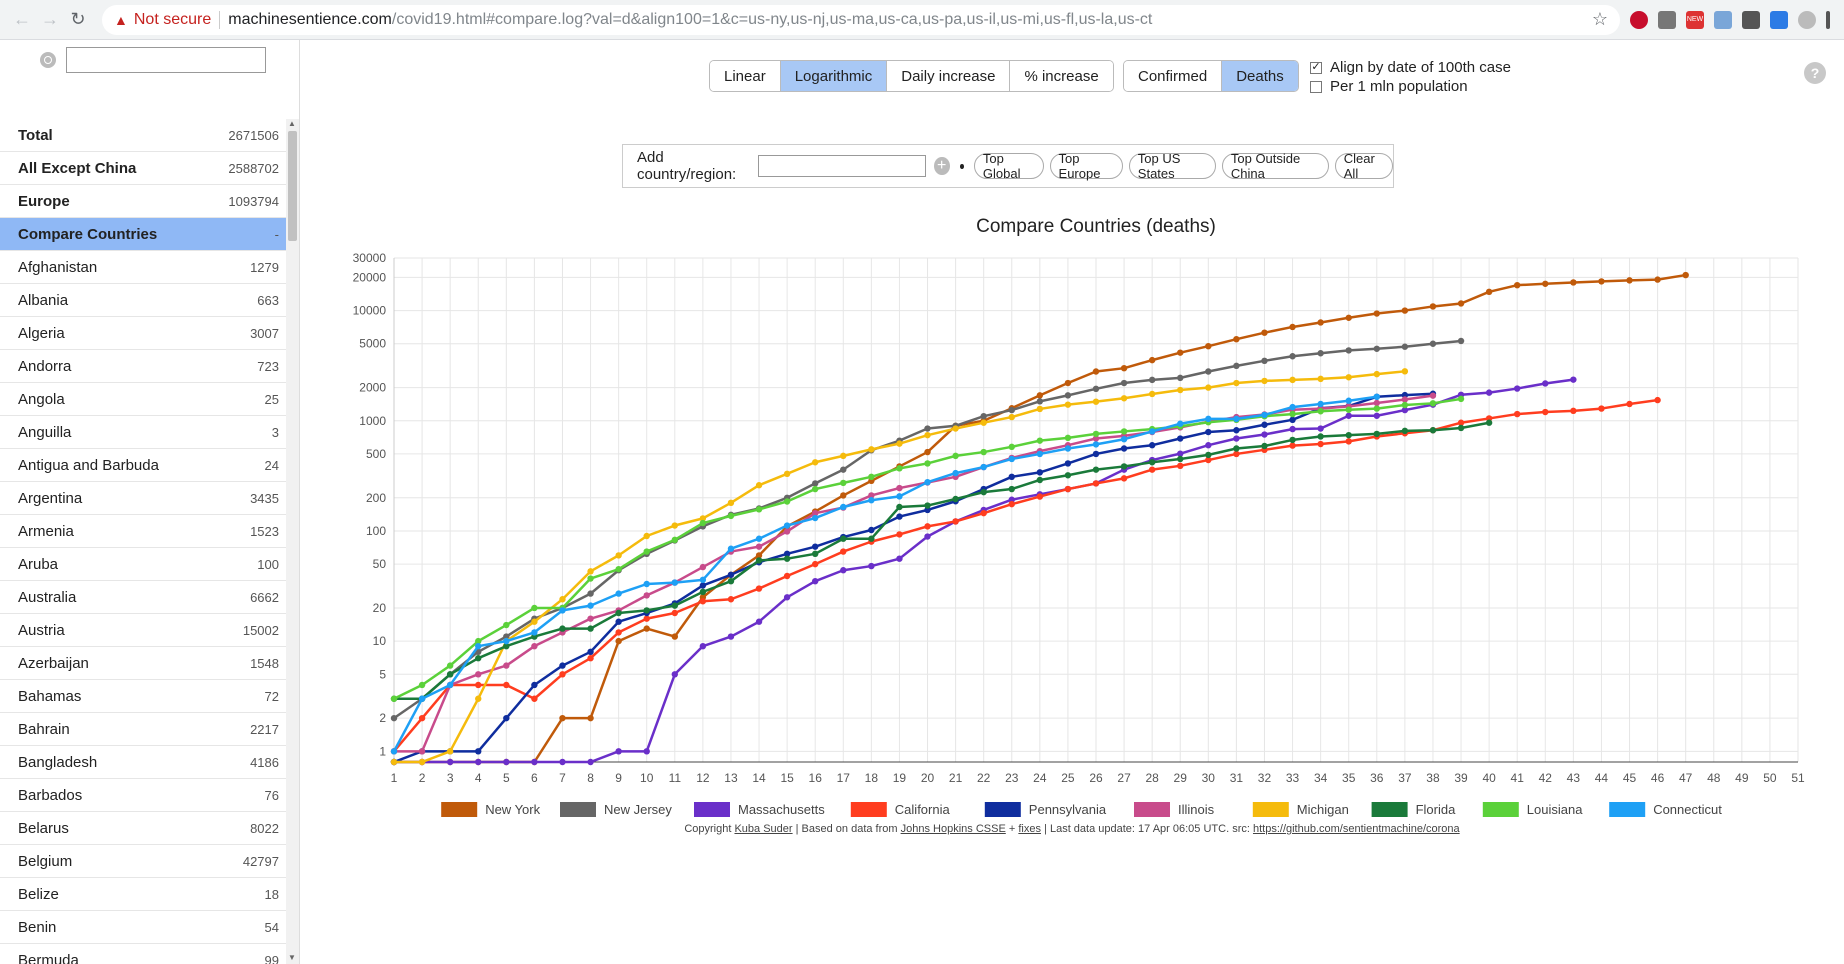 Image resolution: width=1844 pixels, height=964 pixels. I want to click on scale-button-3: % increase, so click(1061, 76).